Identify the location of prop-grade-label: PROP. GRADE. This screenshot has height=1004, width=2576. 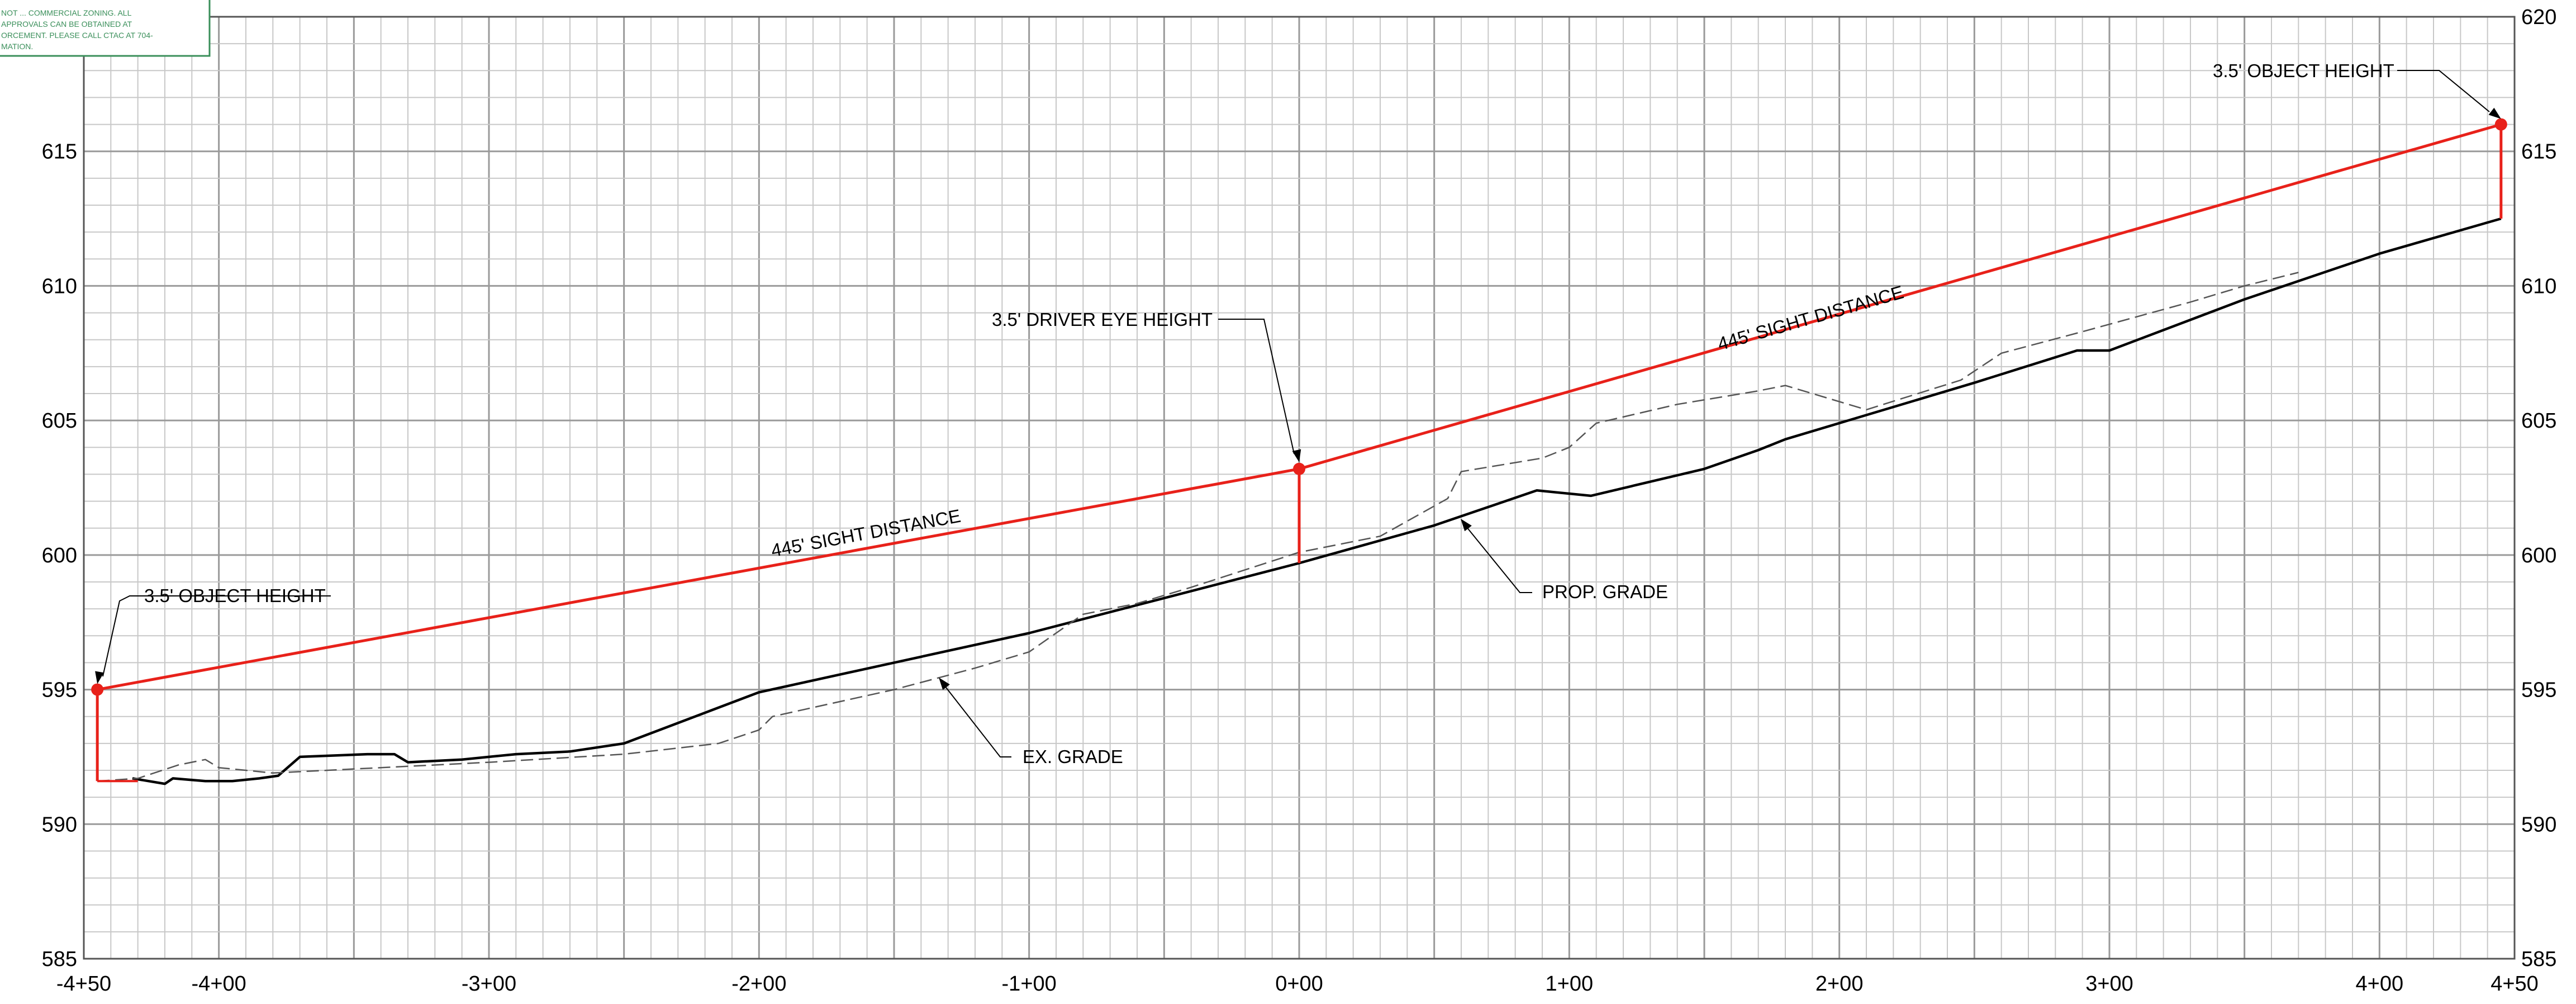
(1605, 591).